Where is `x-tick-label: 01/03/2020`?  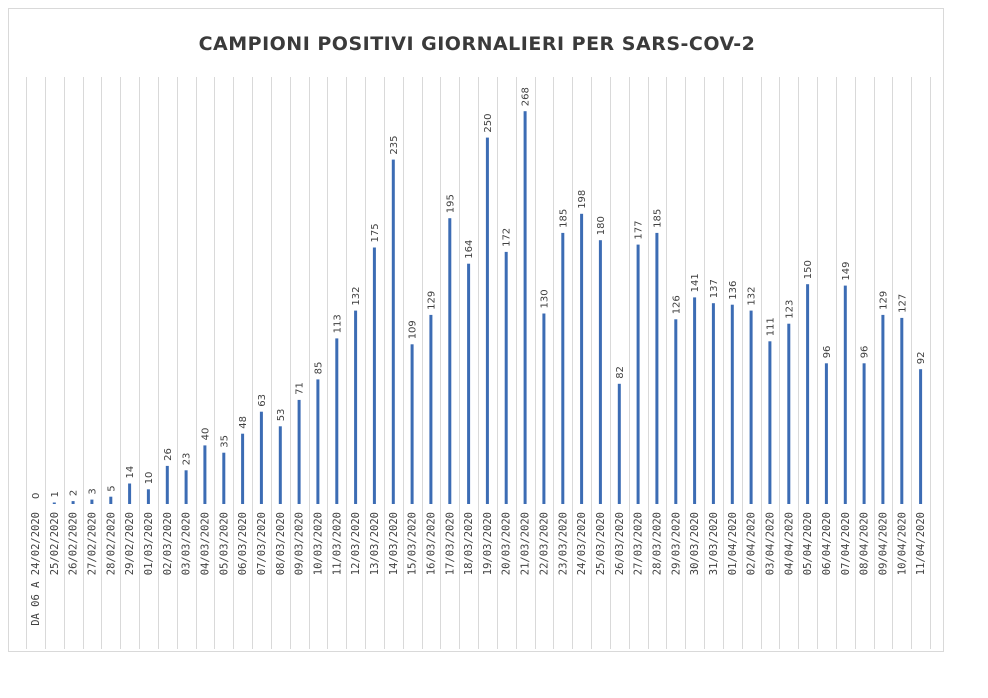 x-tick-label: 01/03/2020 is located at coordinates (149, 543).